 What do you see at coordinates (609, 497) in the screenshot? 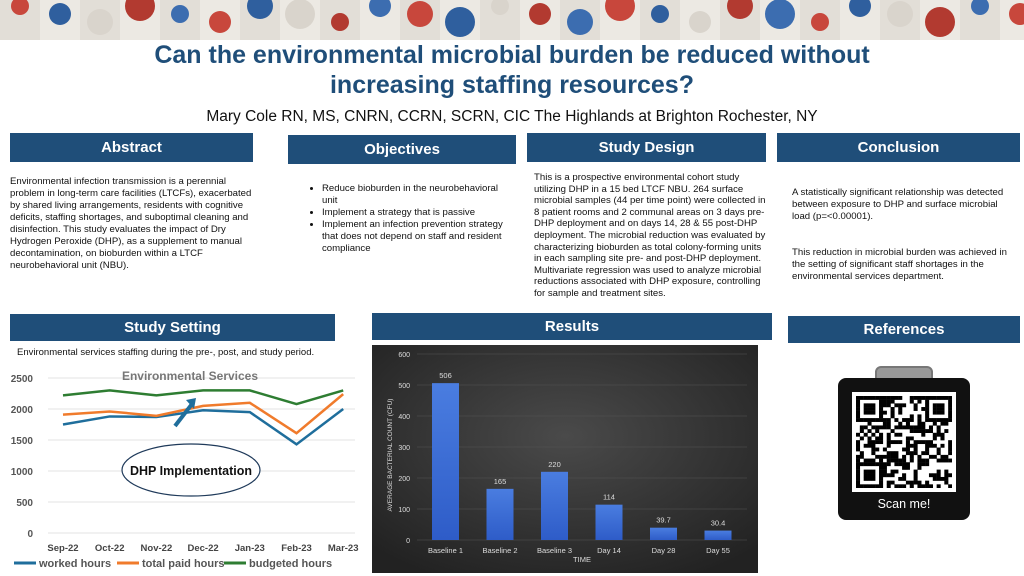
I see `bar-value-label: 114` at bounding box center [609, 497].